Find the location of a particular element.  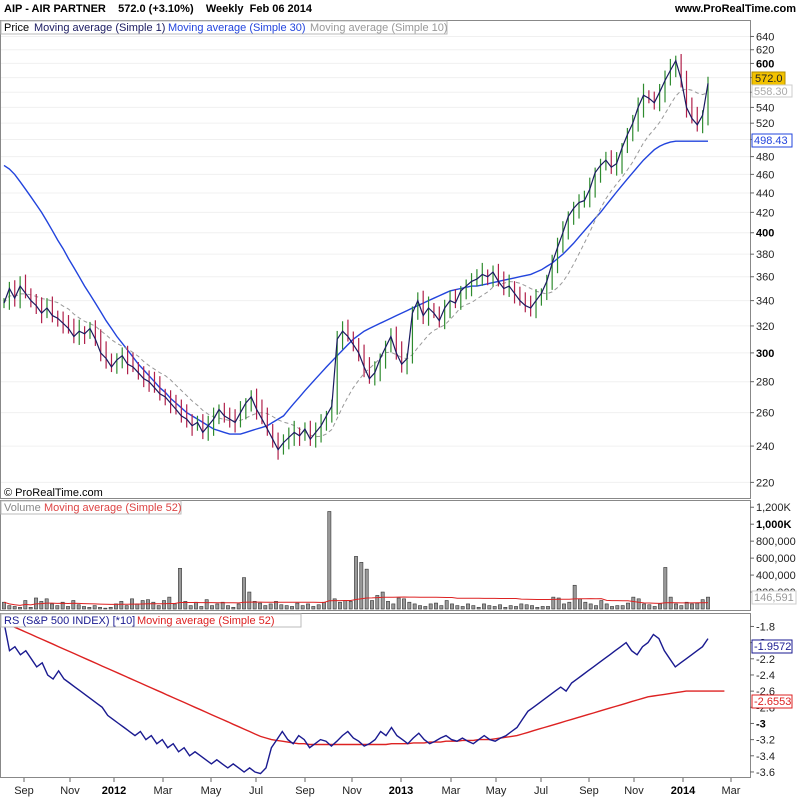

last-price-value: 572.0 is located at coordinates (769, 79).